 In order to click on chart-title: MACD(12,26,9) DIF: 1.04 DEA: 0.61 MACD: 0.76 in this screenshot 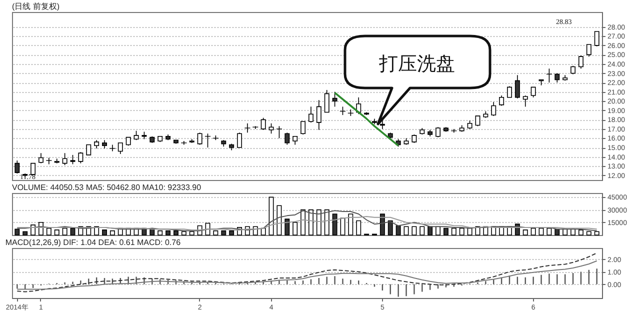, I will do `click(93, 242)`.